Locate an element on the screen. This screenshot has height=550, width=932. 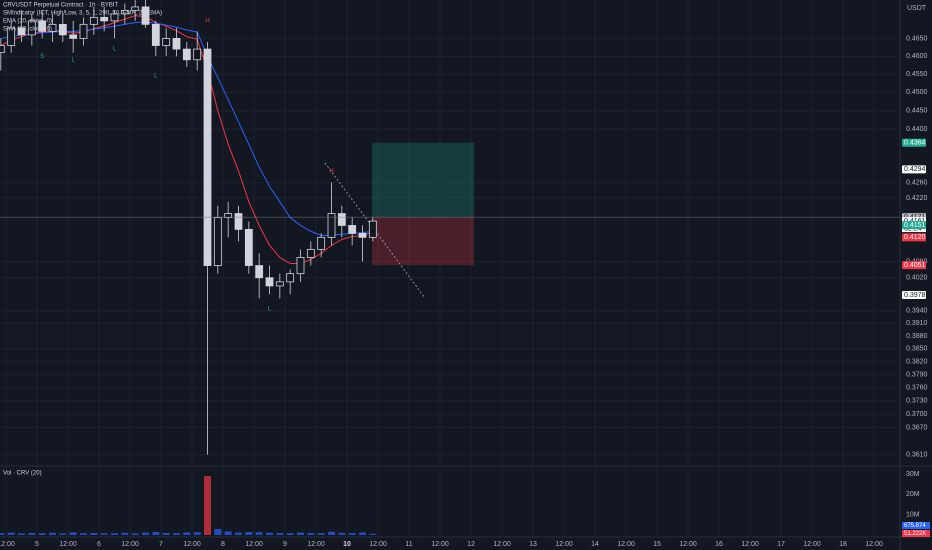
y-tick-label: 0.3820 is located at coordinates (917, 361).